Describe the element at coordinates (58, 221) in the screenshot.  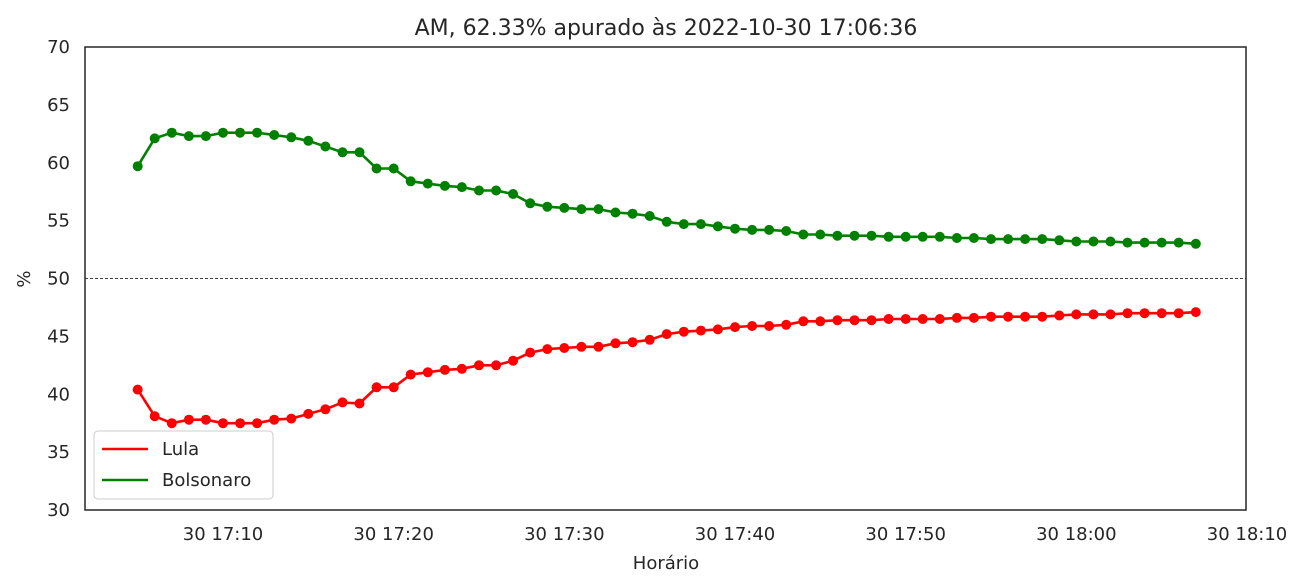
I see `y-tick-label: 55` at that location.